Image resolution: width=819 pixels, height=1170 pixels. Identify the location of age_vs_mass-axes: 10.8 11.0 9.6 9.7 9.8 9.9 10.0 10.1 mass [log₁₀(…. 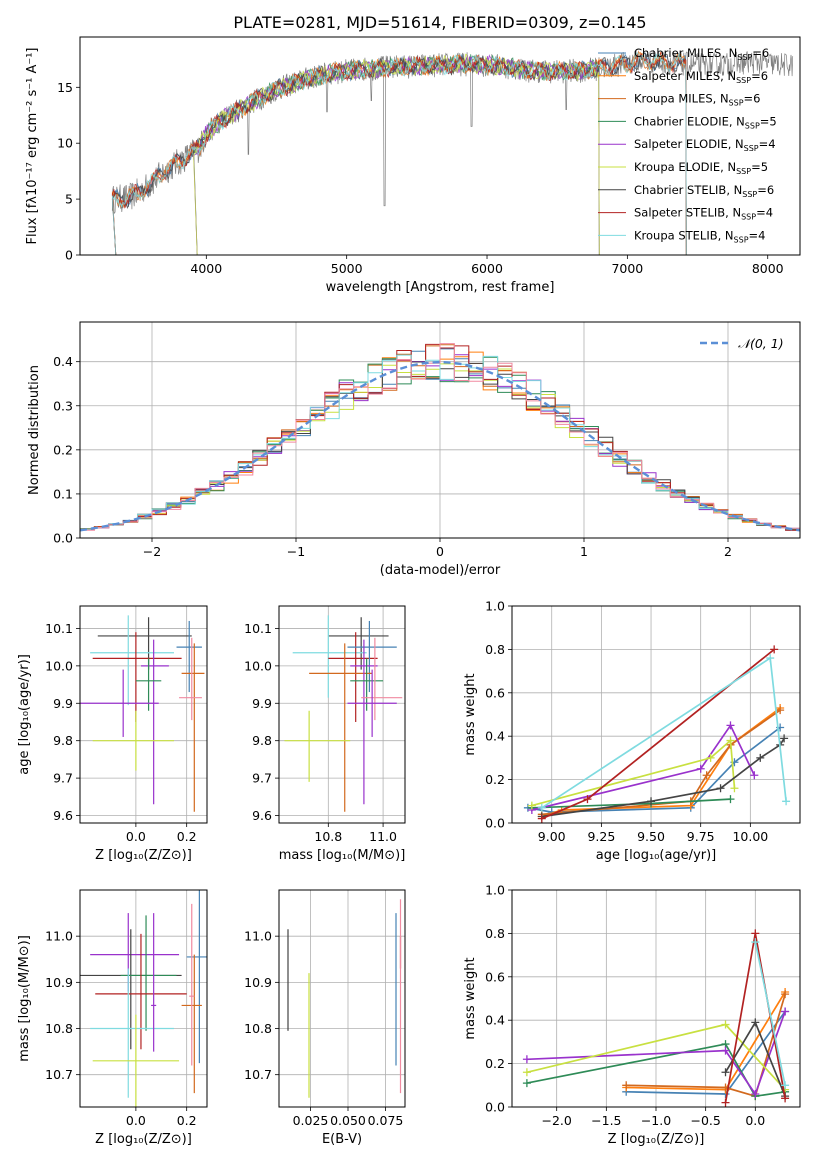
(324, 734).